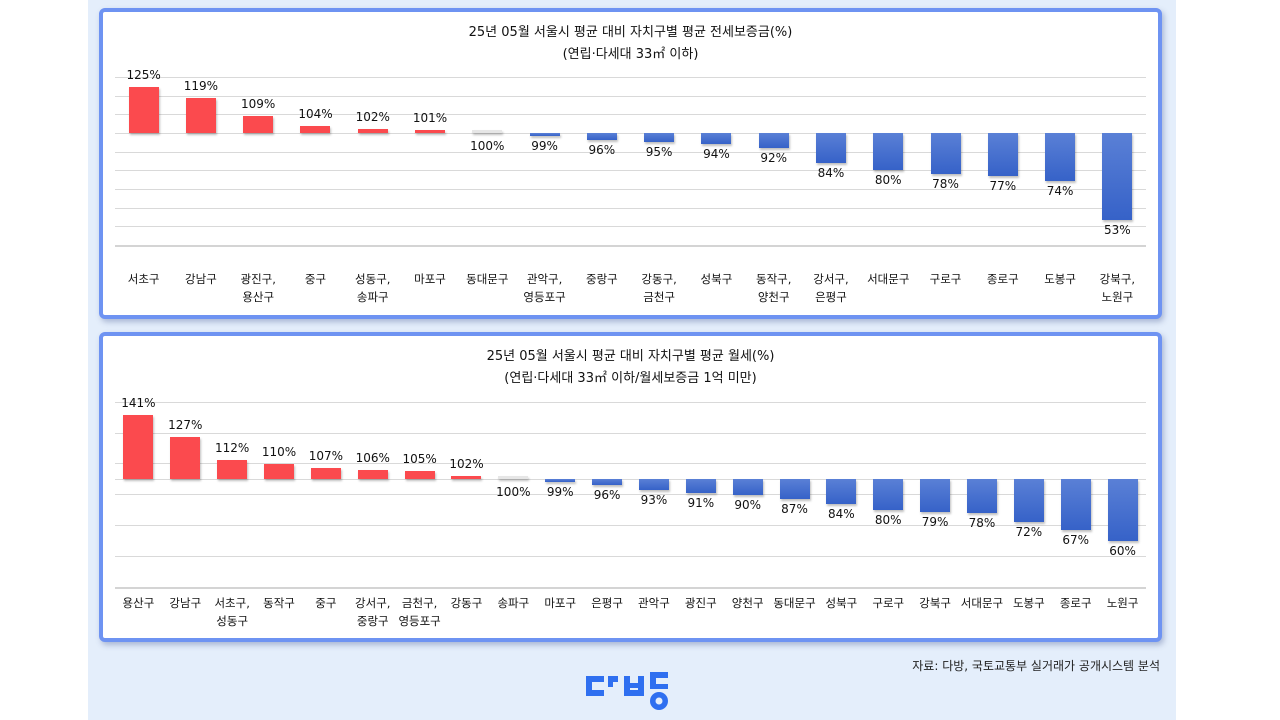 The height and width of the screenshot is (720, 1280). Describe the element at coordinates (279, 603) in the screenshot. I see `category-label: 동작구` at that location.